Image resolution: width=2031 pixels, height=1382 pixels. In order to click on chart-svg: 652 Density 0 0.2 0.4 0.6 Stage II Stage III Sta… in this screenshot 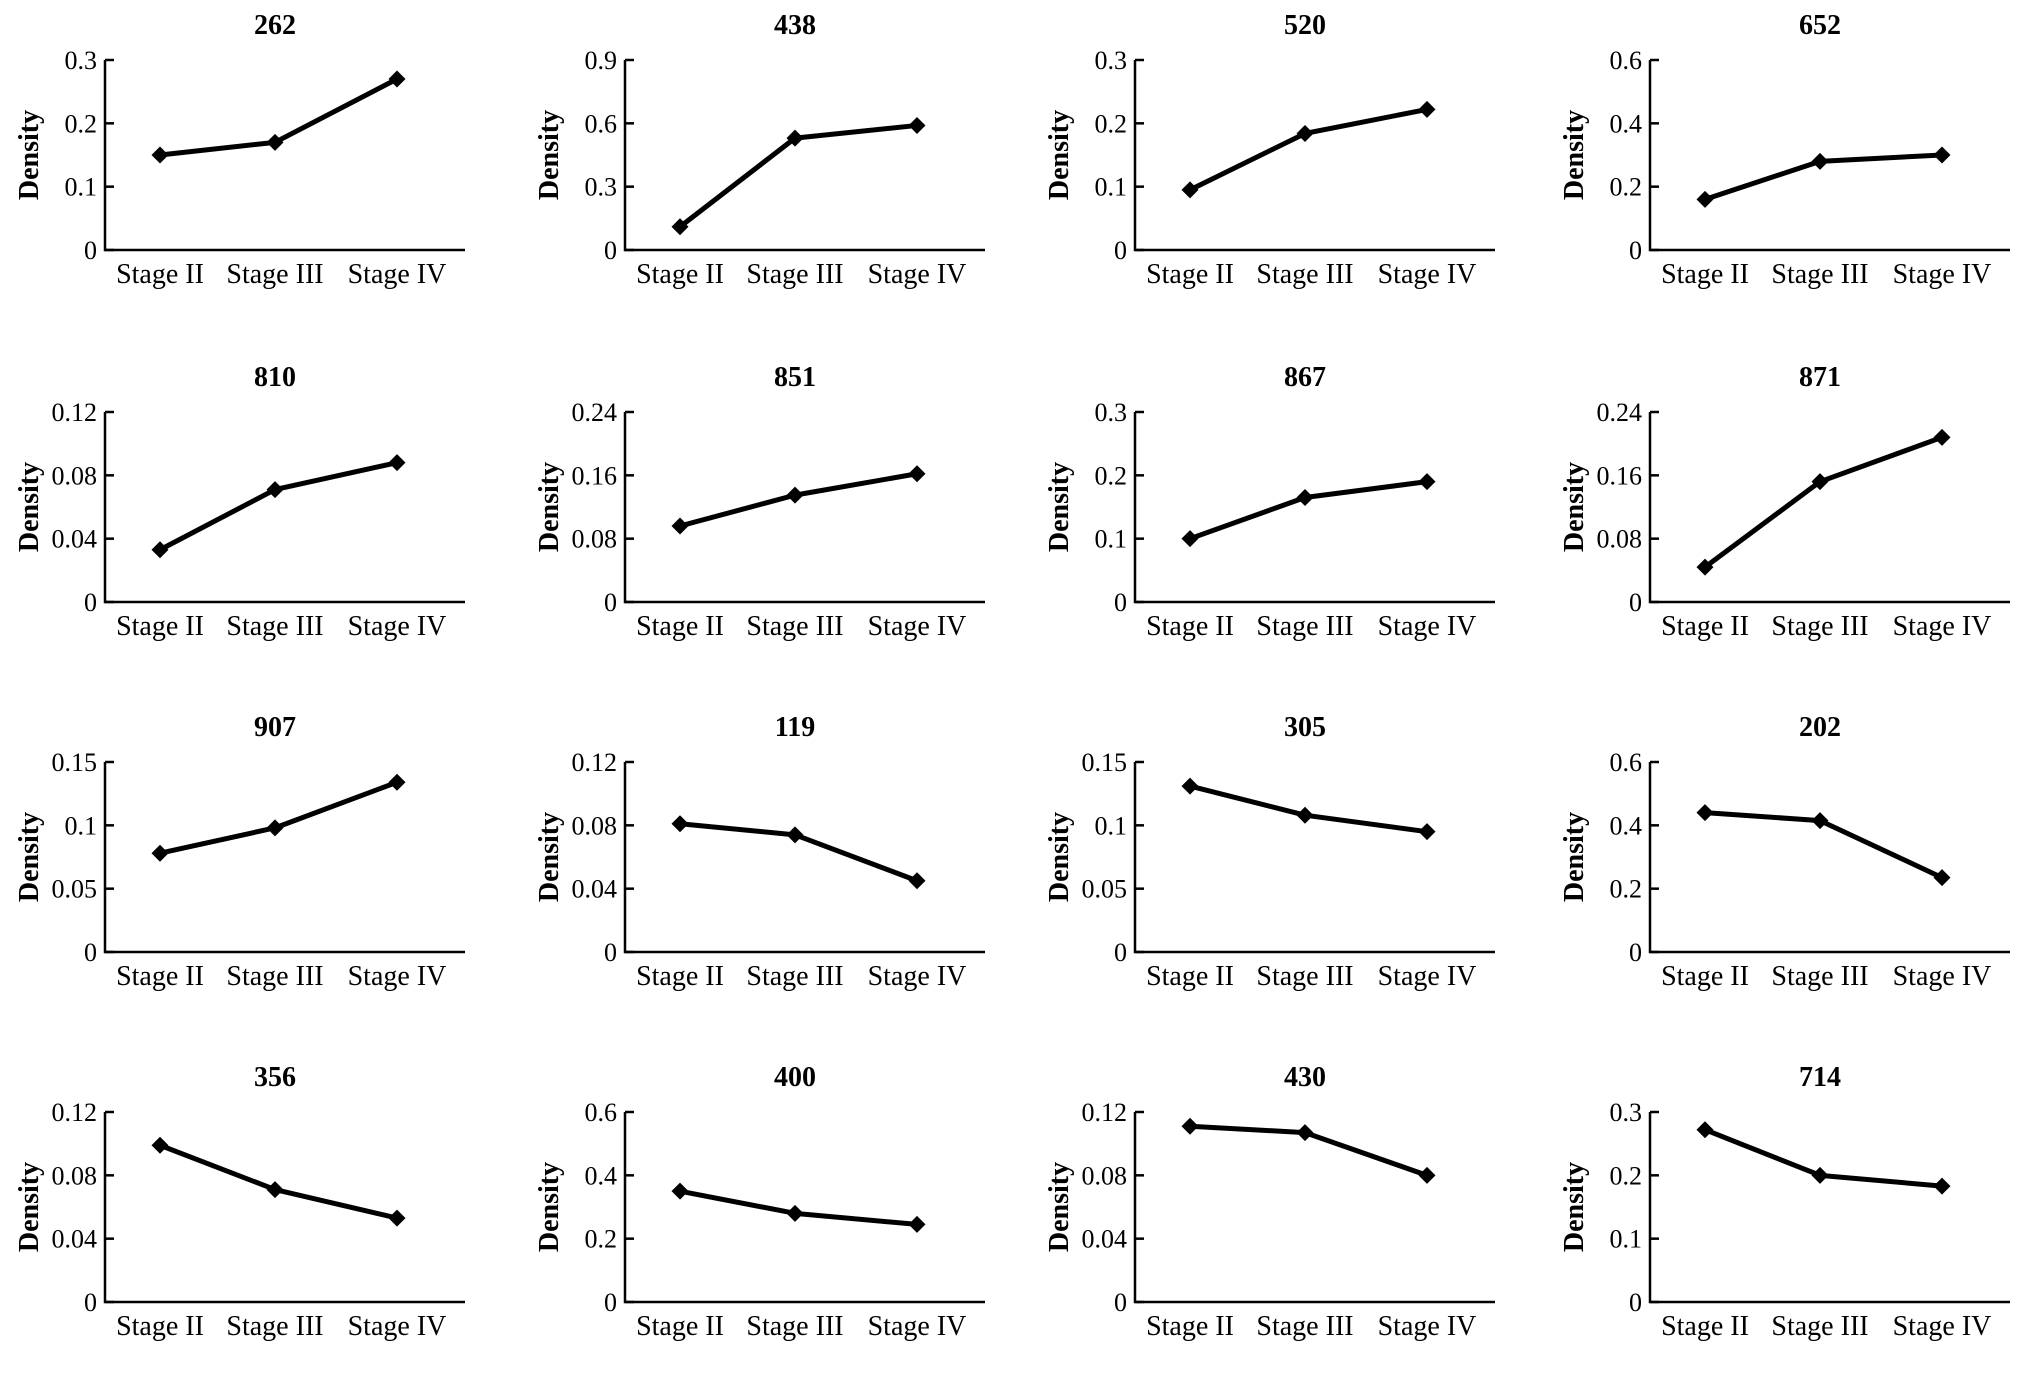, I will do `click(1784, 150)`.